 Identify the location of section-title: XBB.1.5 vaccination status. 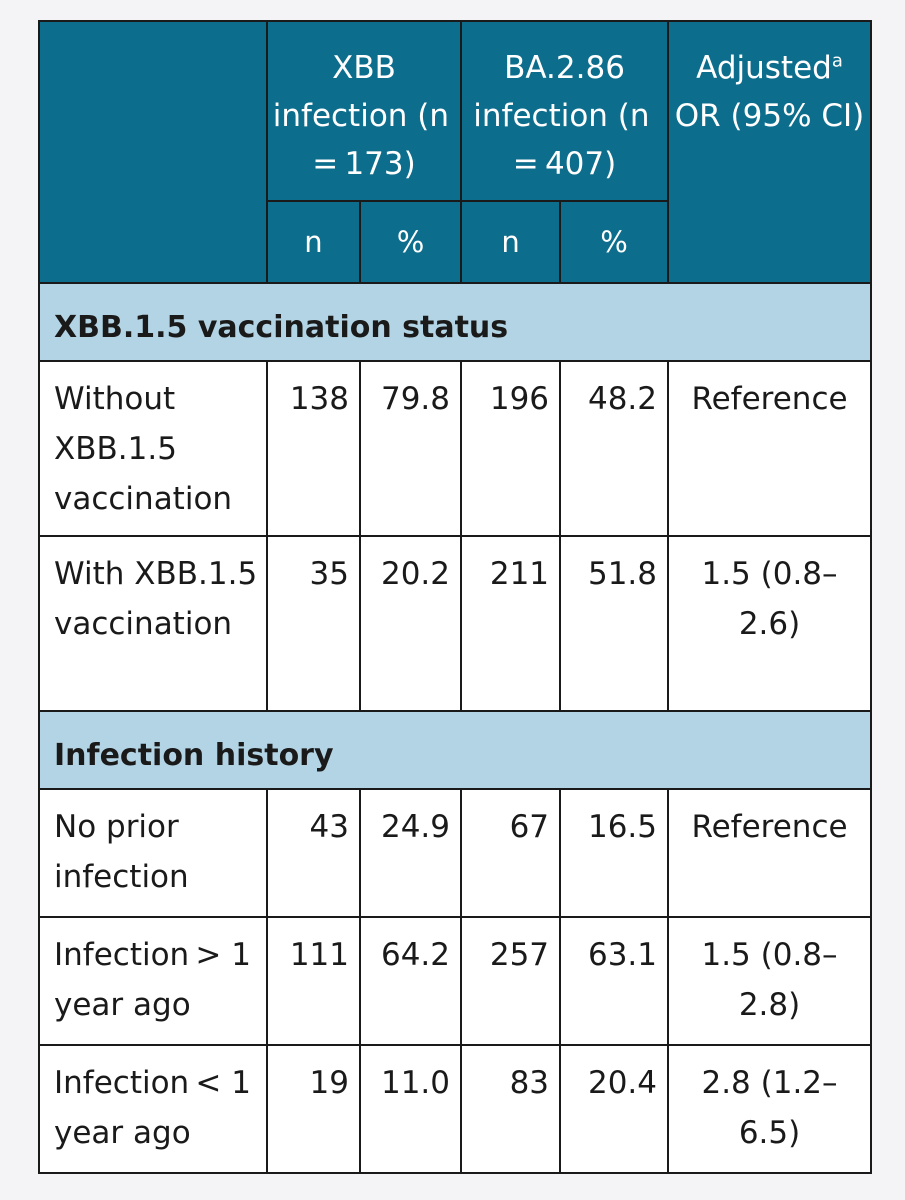
(455, 322).